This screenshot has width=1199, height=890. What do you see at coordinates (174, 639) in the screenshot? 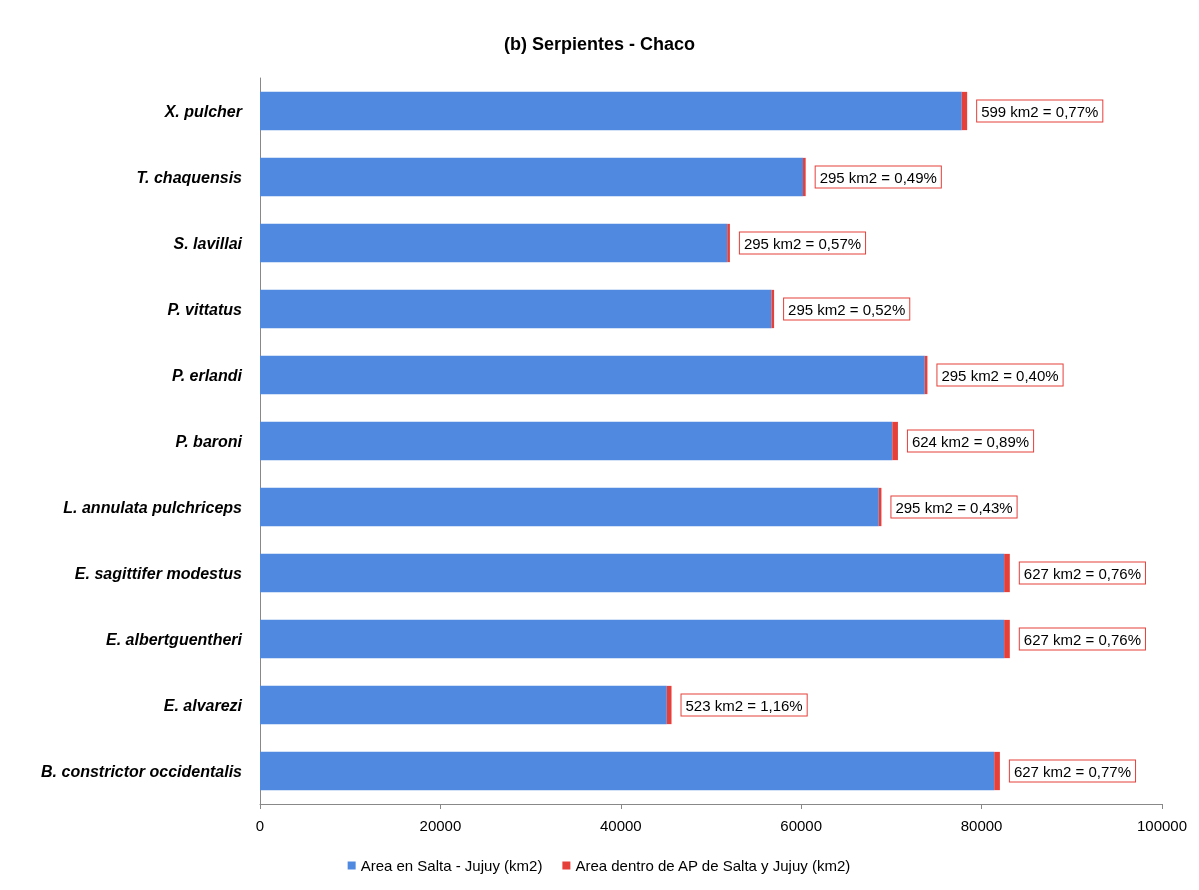
I see `y-tick-label: E. albertguentheri` at bounding box center [174, 639].